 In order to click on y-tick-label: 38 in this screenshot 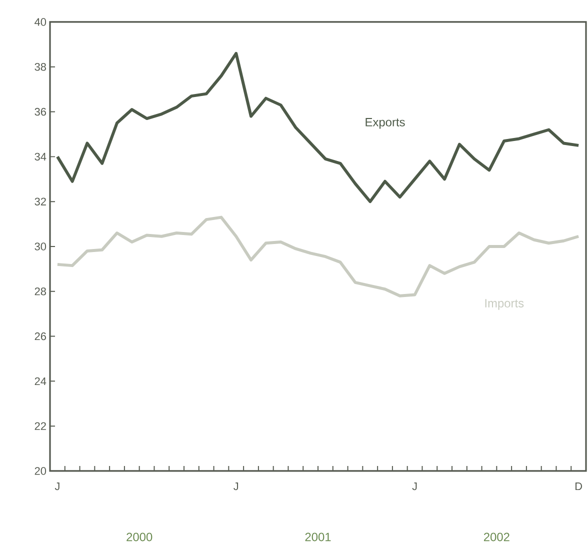, I will do `click(40, 67)`.